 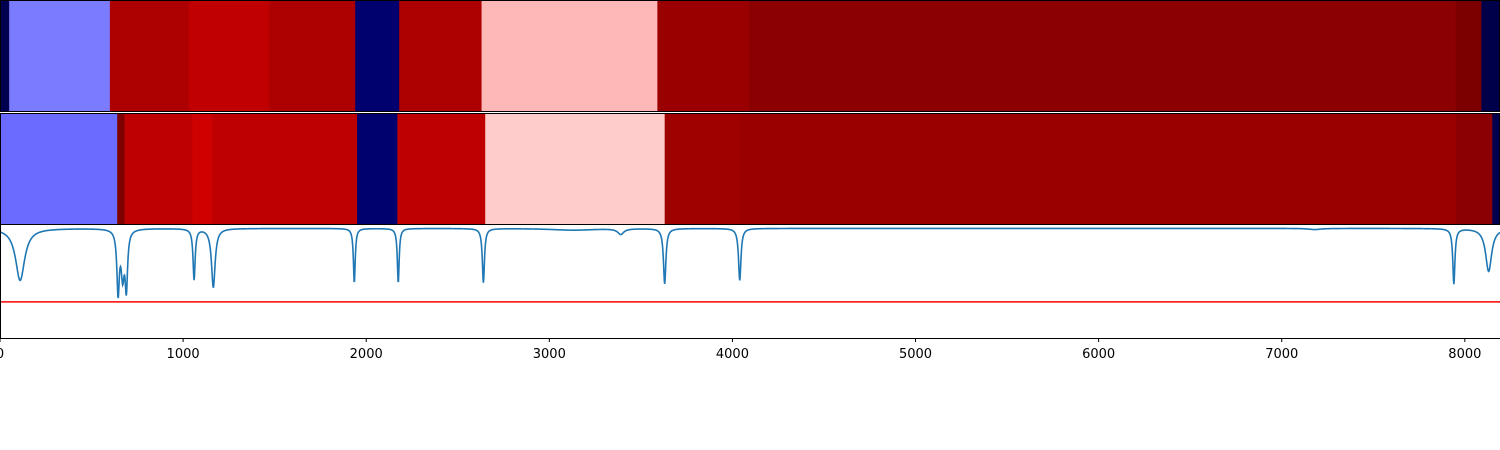 What do you see at coordinates (366, 354) in the screenshot?
I see `x-tick-label: 2000` at bounding box center [366, 354].